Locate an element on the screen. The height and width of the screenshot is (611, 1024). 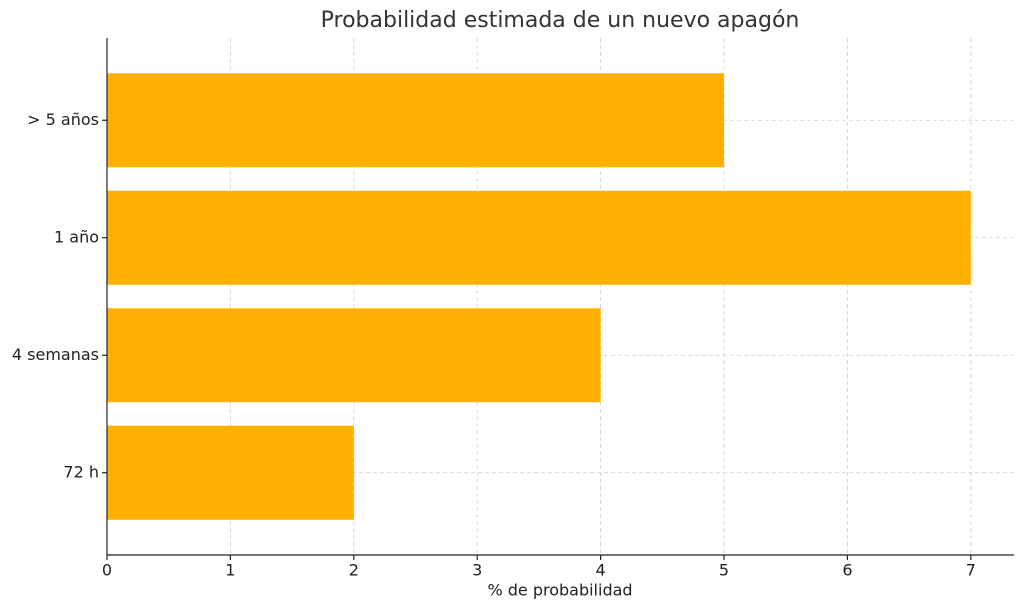
chart-title: Probabilidad estimada de un nuevo apagón is located at coordinates (560, 20).